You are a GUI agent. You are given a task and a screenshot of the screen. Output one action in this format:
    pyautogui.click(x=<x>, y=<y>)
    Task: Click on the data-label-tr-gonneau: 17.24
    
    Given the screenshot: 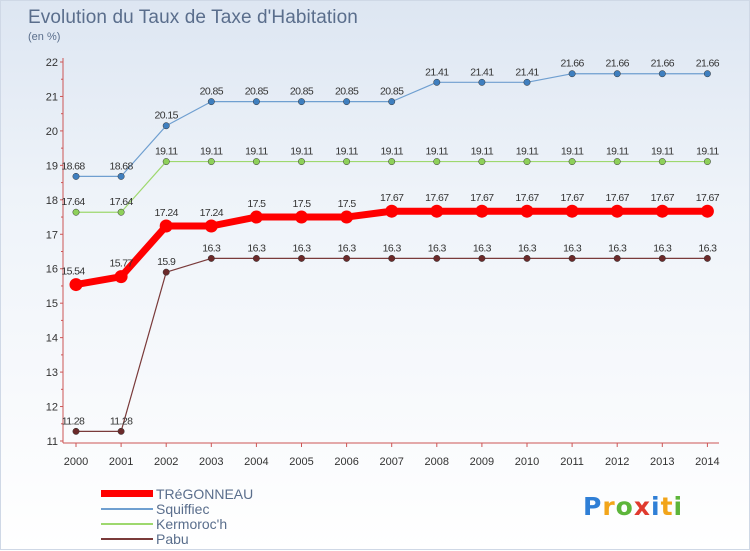 What is the action you would take?
    pyautogui.click(x=167, y=213)
    